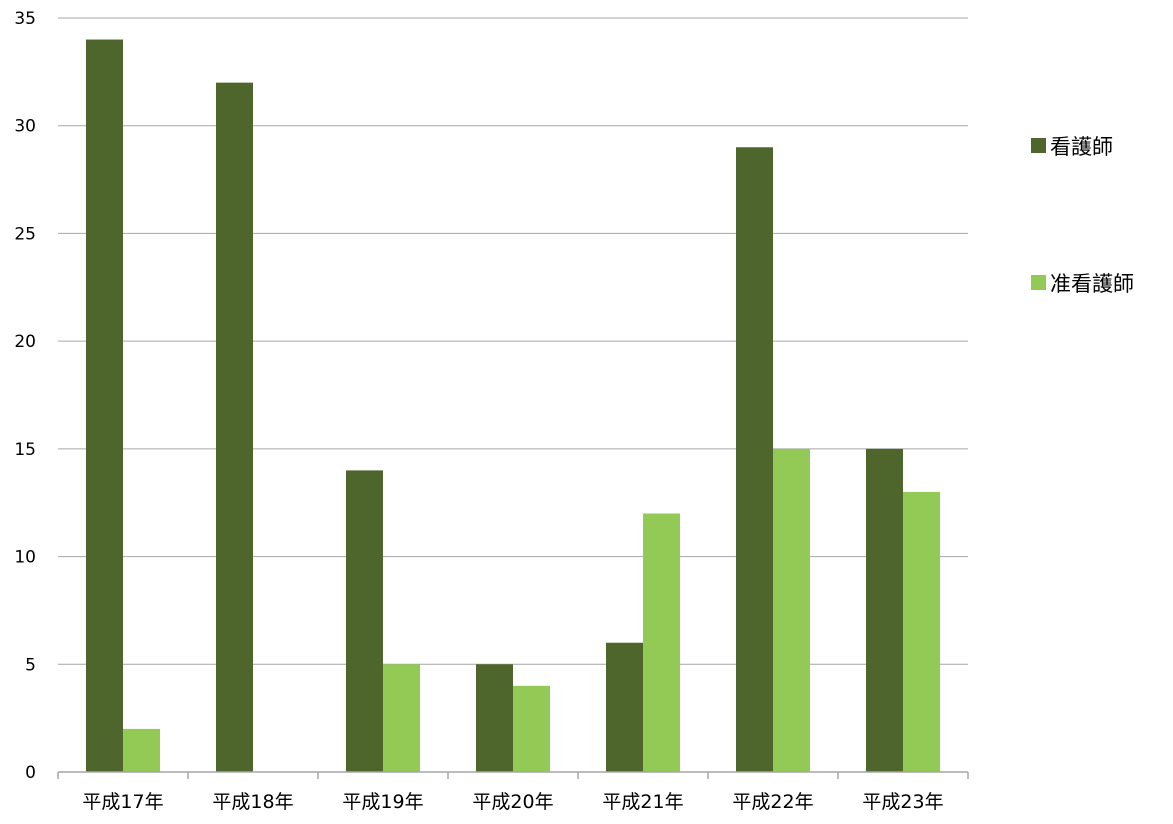 The width and height of the screenshot is (1173, 824). I want to click on y-tick-labels: 0 5 10 15 20 25 30 35, so click(25, 396).